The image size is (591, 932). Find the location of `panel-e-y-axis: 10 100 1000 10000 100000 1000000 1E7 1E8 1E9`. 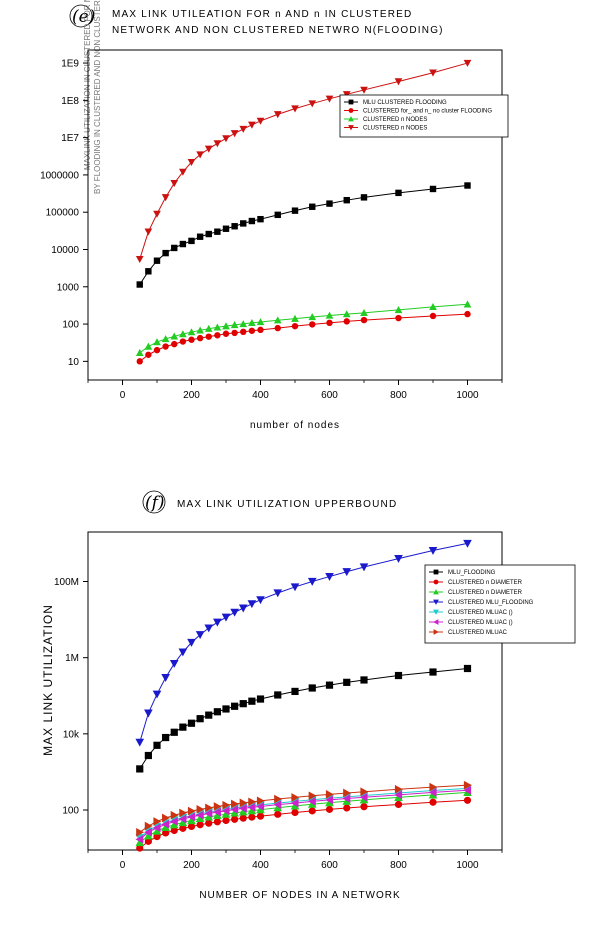

panel-e-y-axis: 10 100 1000 10000 100000 1000000 1E7 1E8 1E9 is located at coordinates (64, 213).